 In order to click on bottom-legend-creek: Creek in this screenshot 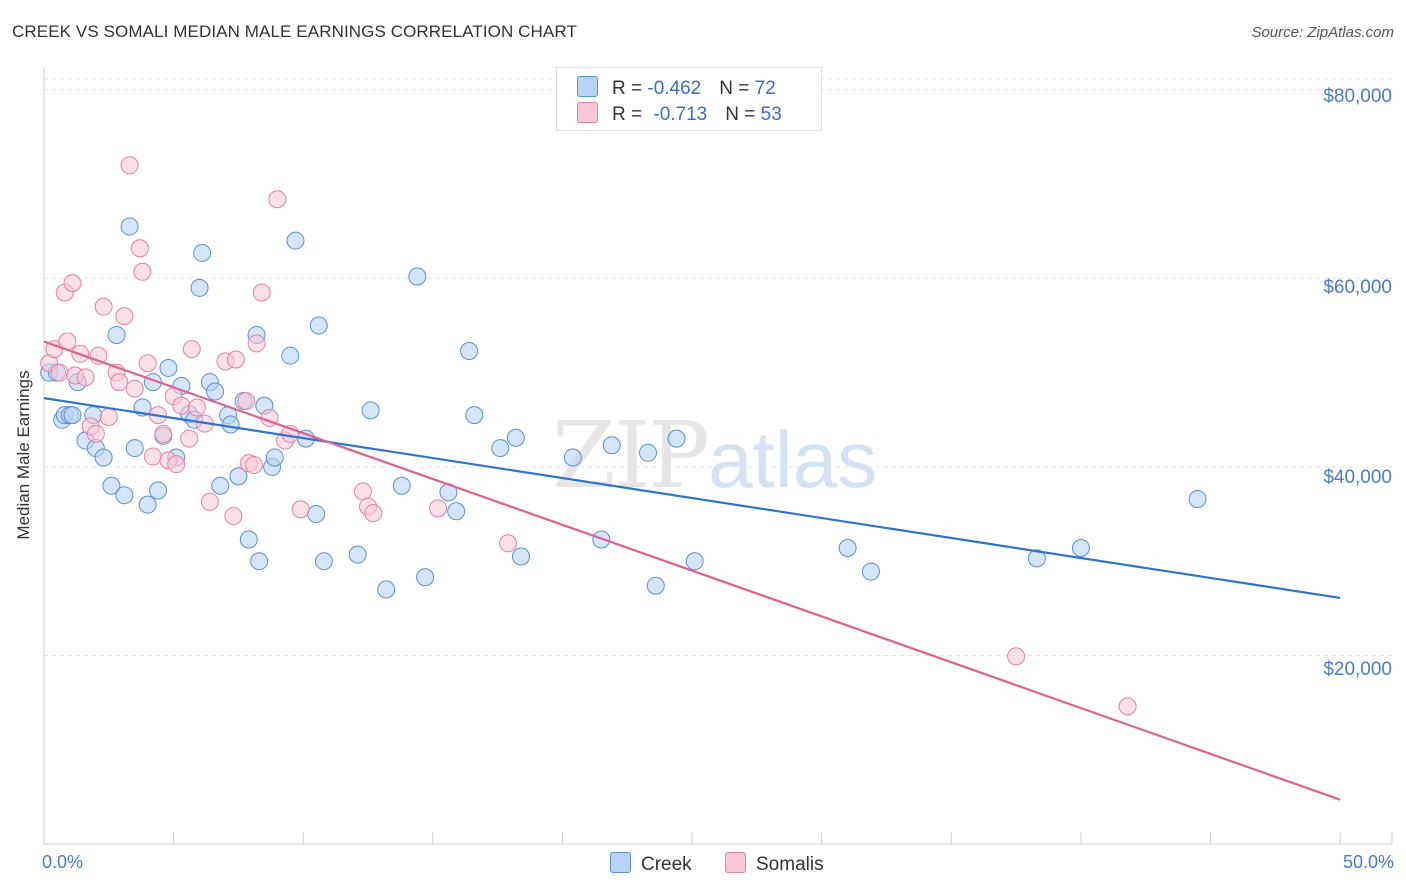, I will do `click(651, 864)`.